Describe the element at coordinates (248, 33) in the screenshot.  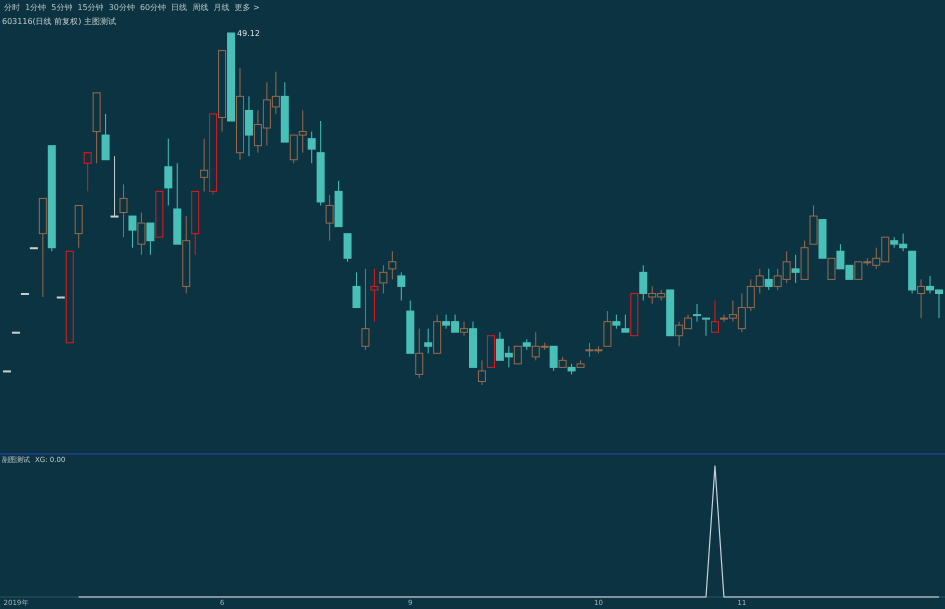
I see `annotation: 49.12` at that location.